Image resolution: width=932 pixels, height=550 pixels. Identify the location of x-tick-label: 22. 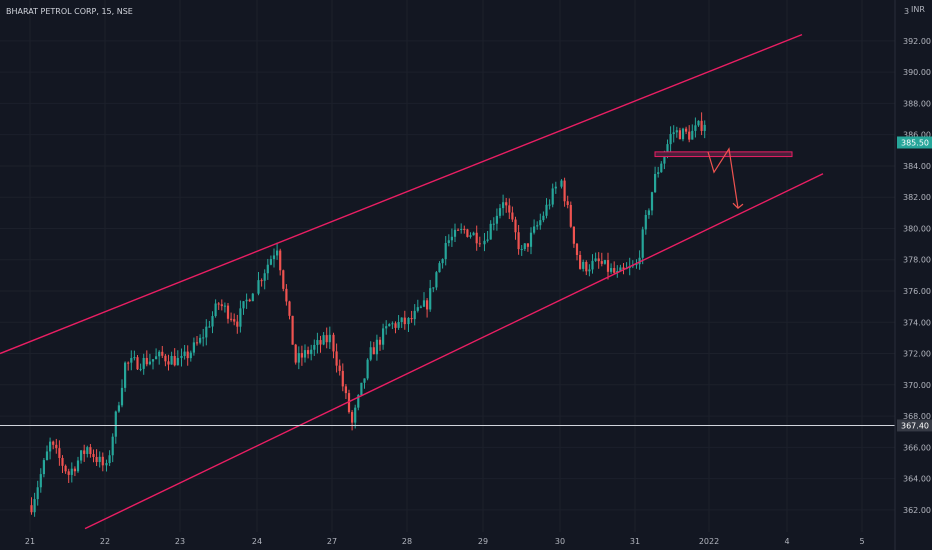
(105, 541).